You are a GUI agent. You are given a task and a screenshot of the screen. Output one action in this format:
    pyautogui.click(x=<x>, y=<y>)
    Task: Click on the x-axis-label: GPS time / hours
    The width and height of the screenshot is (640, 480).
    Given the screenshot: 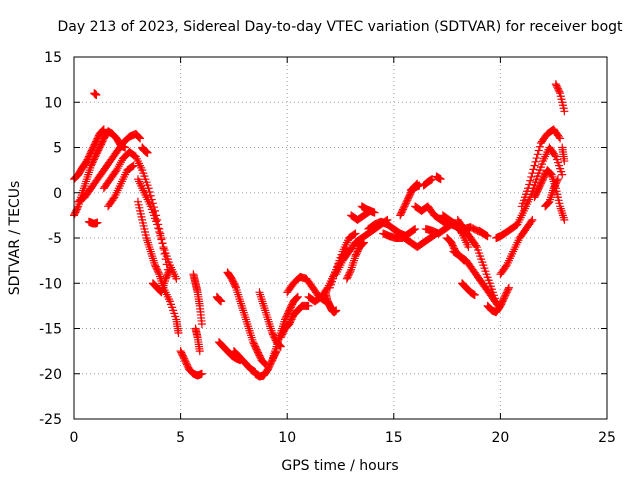 What is the action you would take?
    pyautogui.click(x=339, y=466)
    